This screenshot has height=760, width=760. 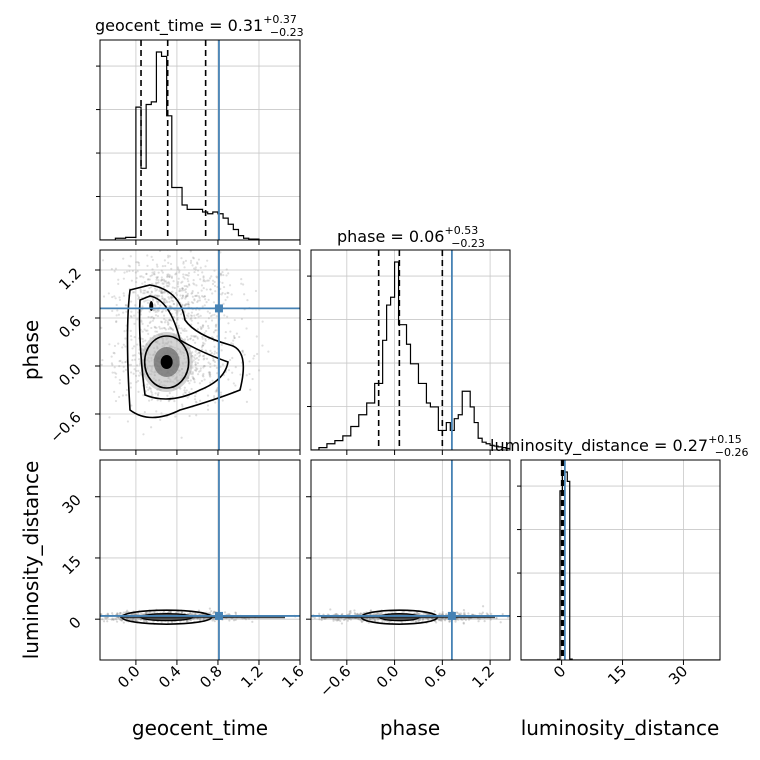 What do you see at coordinates (619, 446) in the screenshot?
I see `title-luminosity-distance: luminosity_distance = 0.27+0.15 −0.26` at bounding box center [619, 446].